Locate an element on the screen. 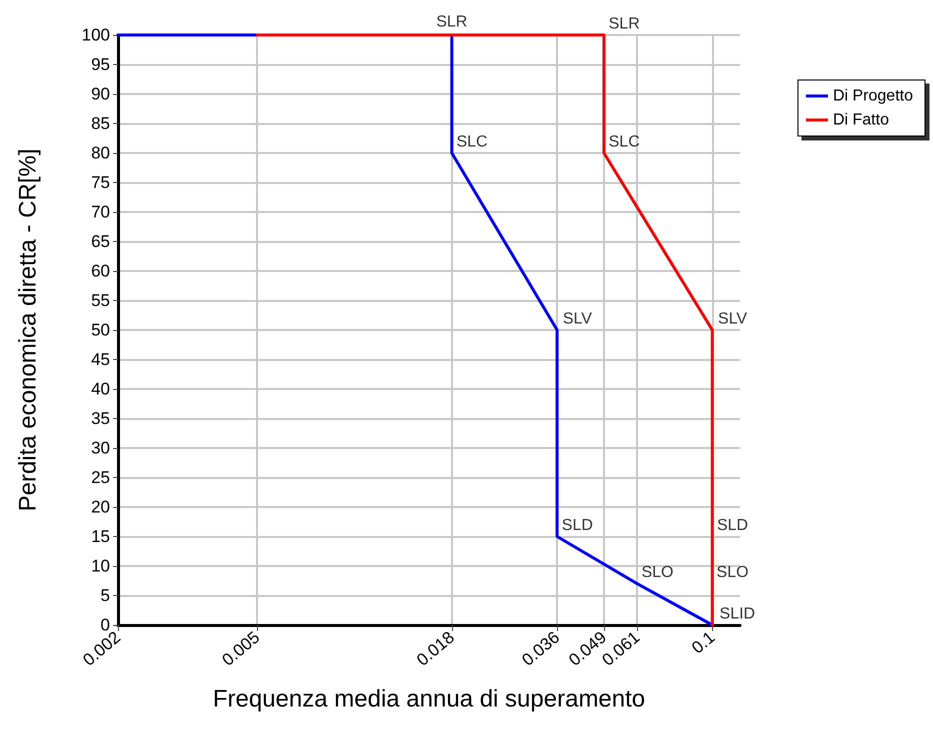  y-tick-label: 90 is located at coordinates (100, 94).